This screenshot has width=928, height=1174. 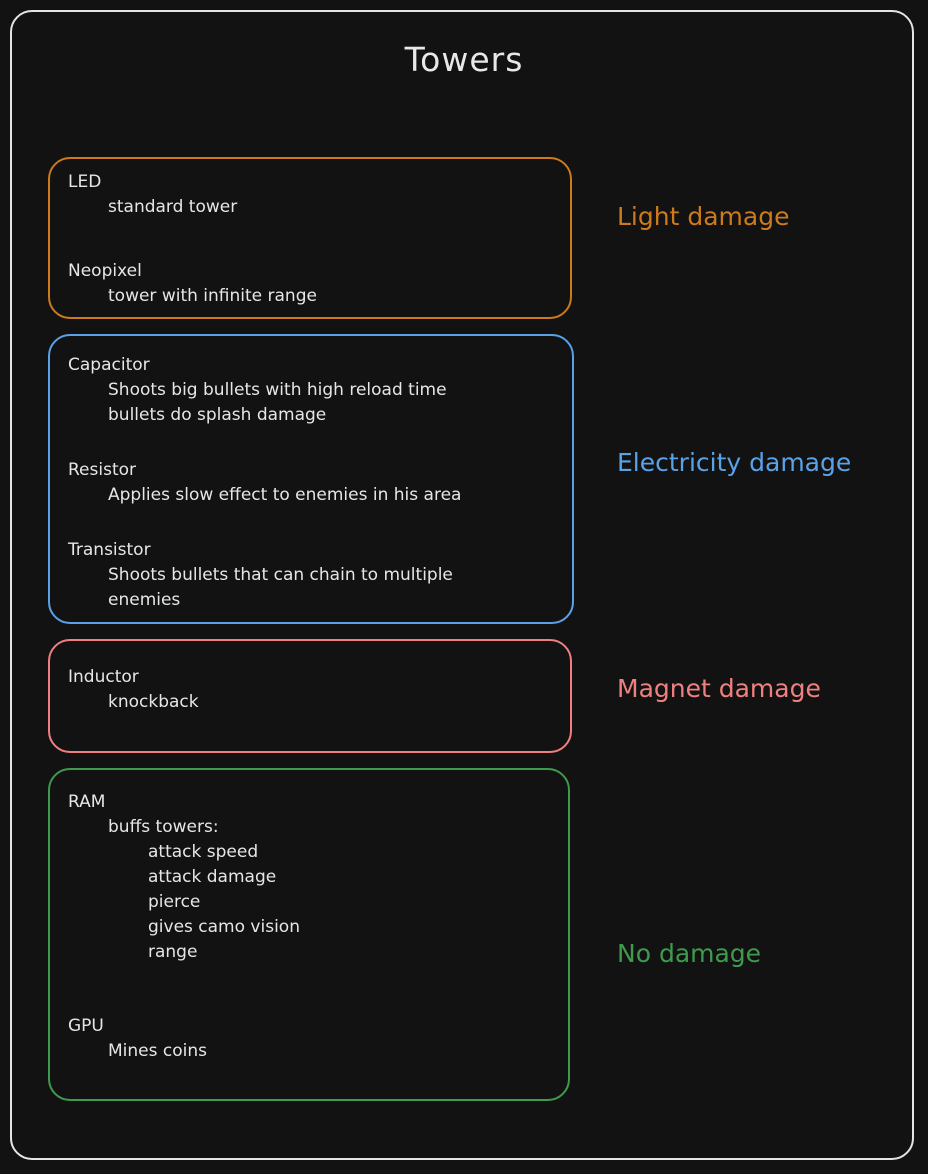 I want to click on tower-gpu: GPU Mines coins, so click(x=137, y=1039).